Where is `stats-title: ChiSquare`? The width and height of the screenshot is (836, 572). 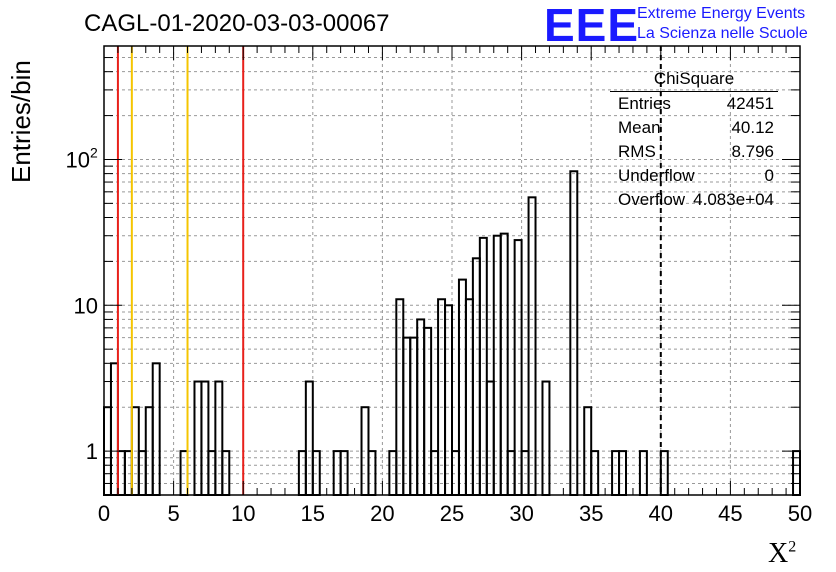 stats-title: ChiSquare is located at coordinates (694, 79).